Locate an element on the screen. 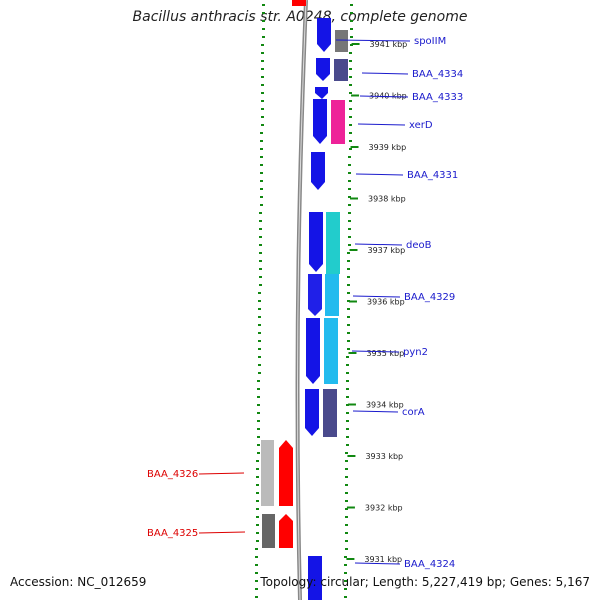  tick-label: 3932 kbp is located at coordinates (384, 508).